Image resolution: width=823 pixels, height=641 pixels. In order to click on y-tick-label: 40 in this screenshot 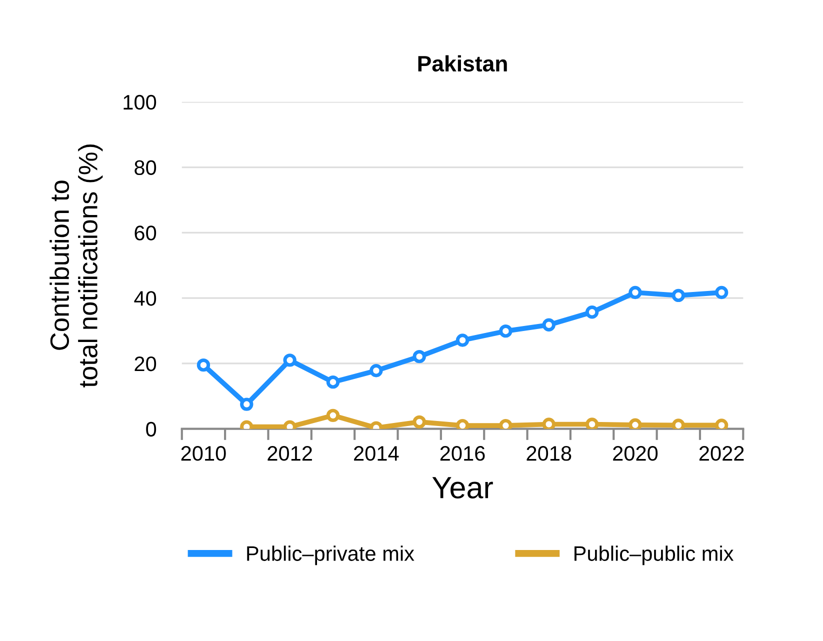, I will do `click(145, 298)`.